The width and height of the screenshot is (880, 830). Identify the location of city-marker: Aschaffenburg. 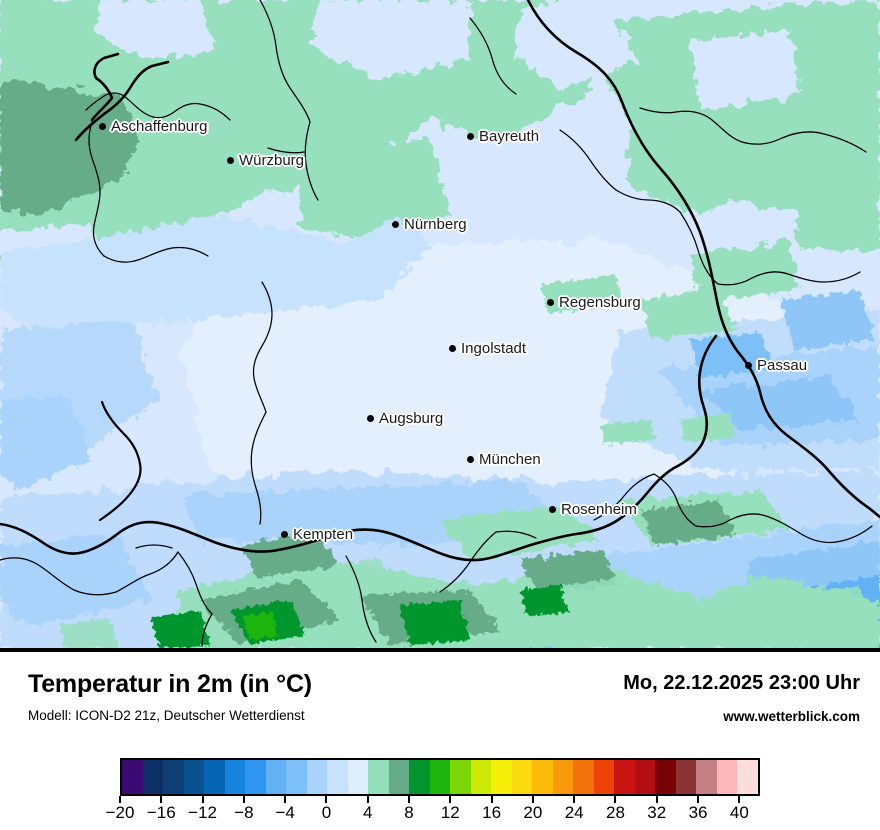
(153, 126).